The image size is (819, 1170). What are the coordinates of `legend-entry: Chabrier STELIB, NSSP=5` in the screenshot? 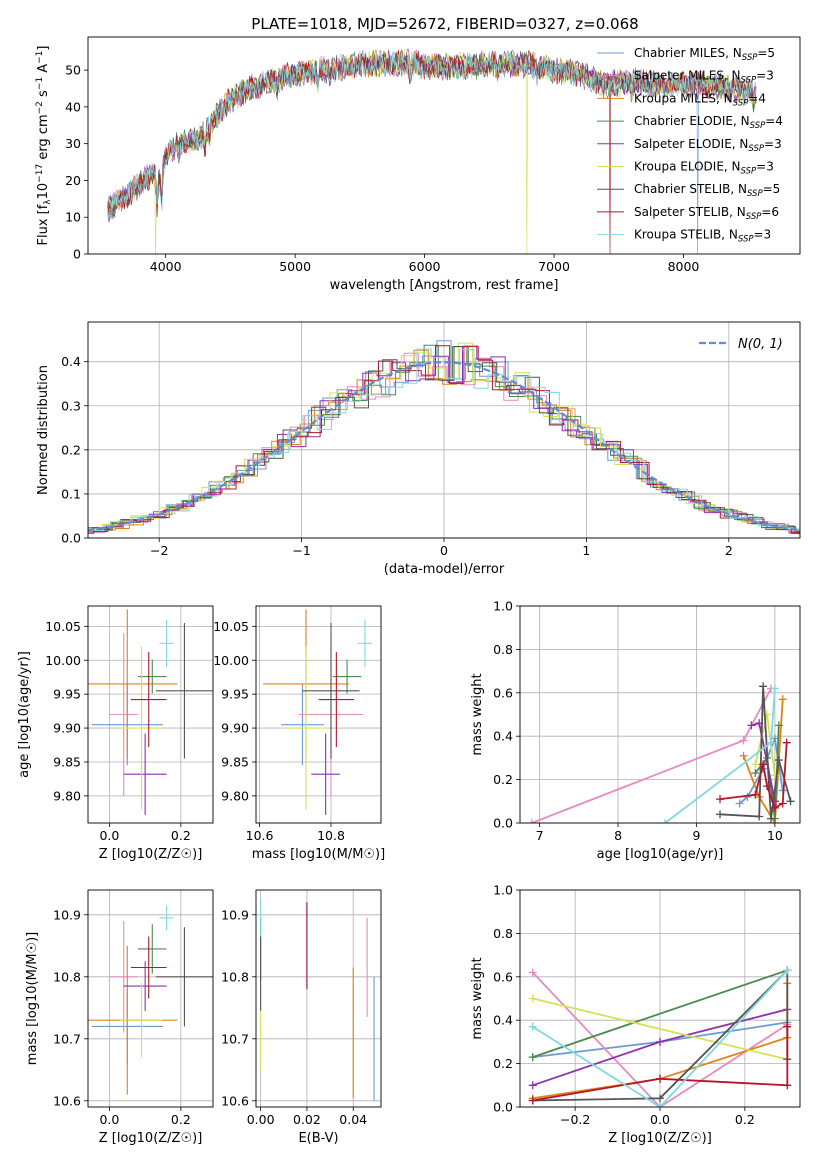 It's located at (688, 190).